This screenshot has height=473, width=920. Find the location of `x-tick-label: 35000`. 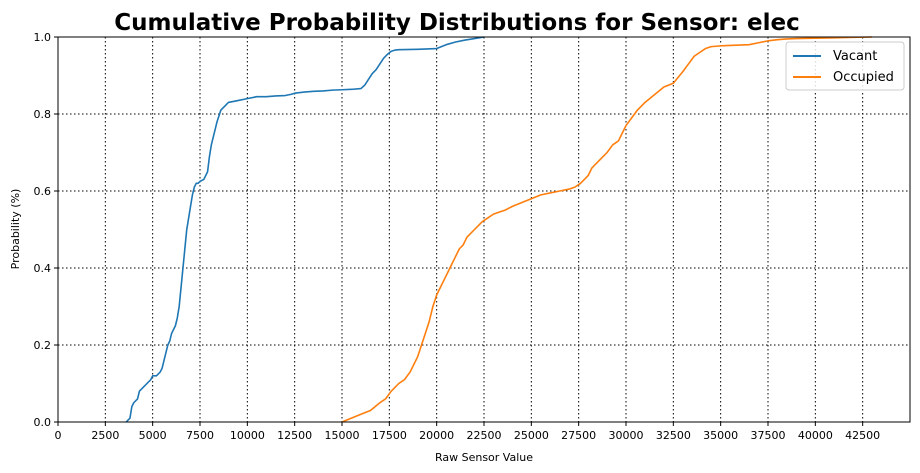

x-tick-label: 35000 is located at coordinates (720, 435).